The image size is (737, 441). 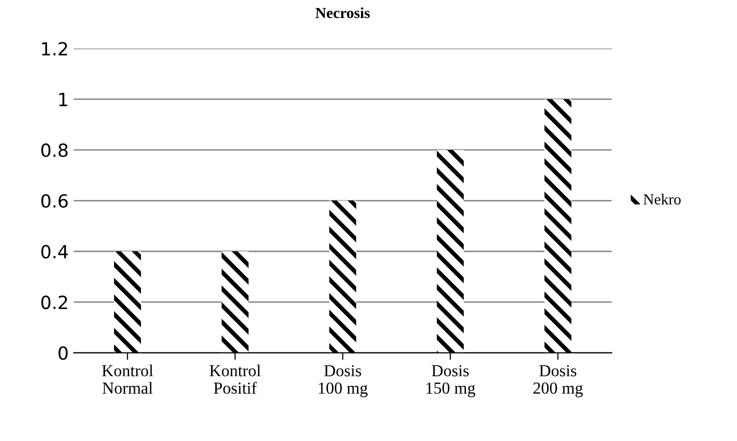 I want to click on y-tick-label: 1.2, so click(x=55, y=49).